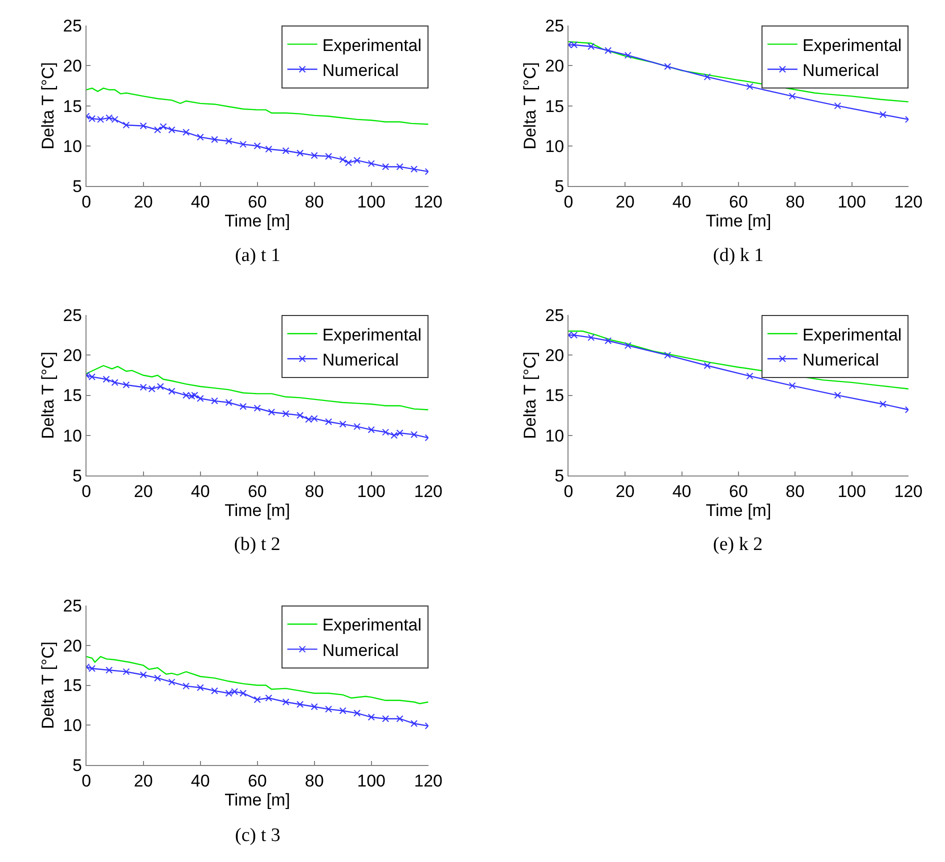 The image size is (945, 862). What do you see at coordinates (257, 255) in the screenshot?
I see `text: (a) t 1` at bounding box center [257, 255].